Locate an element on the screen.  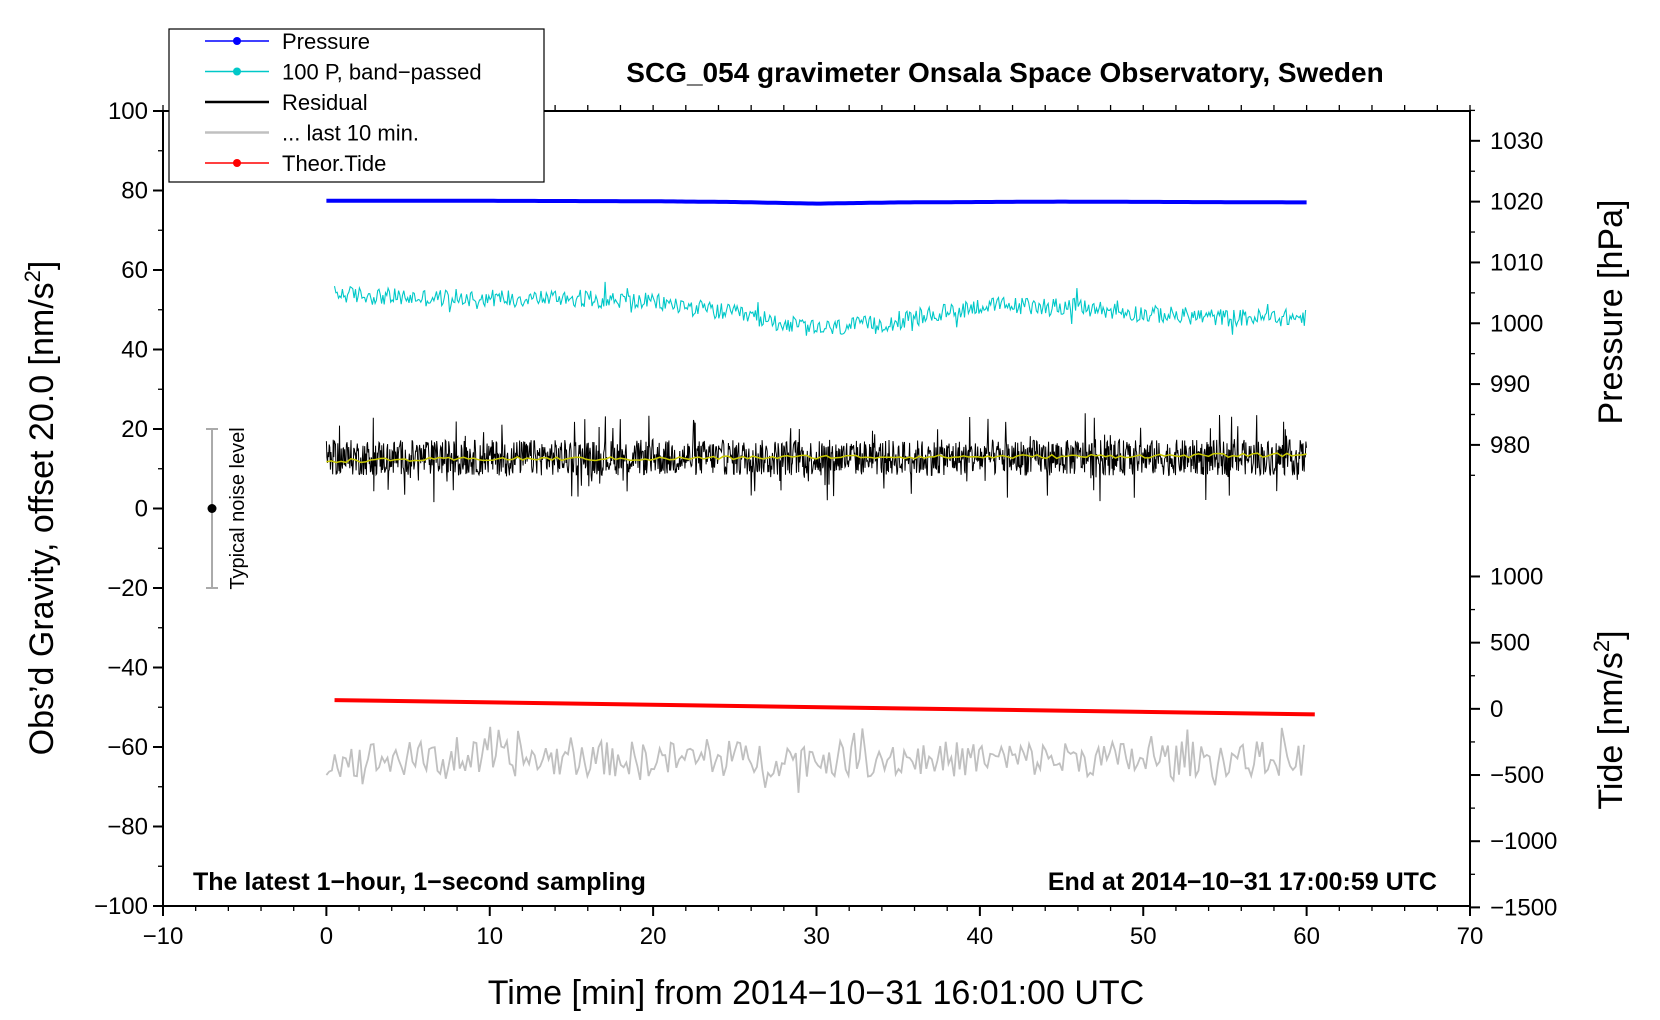
legend-label: 100 P, band−passed is located at coordinates (382, 72).